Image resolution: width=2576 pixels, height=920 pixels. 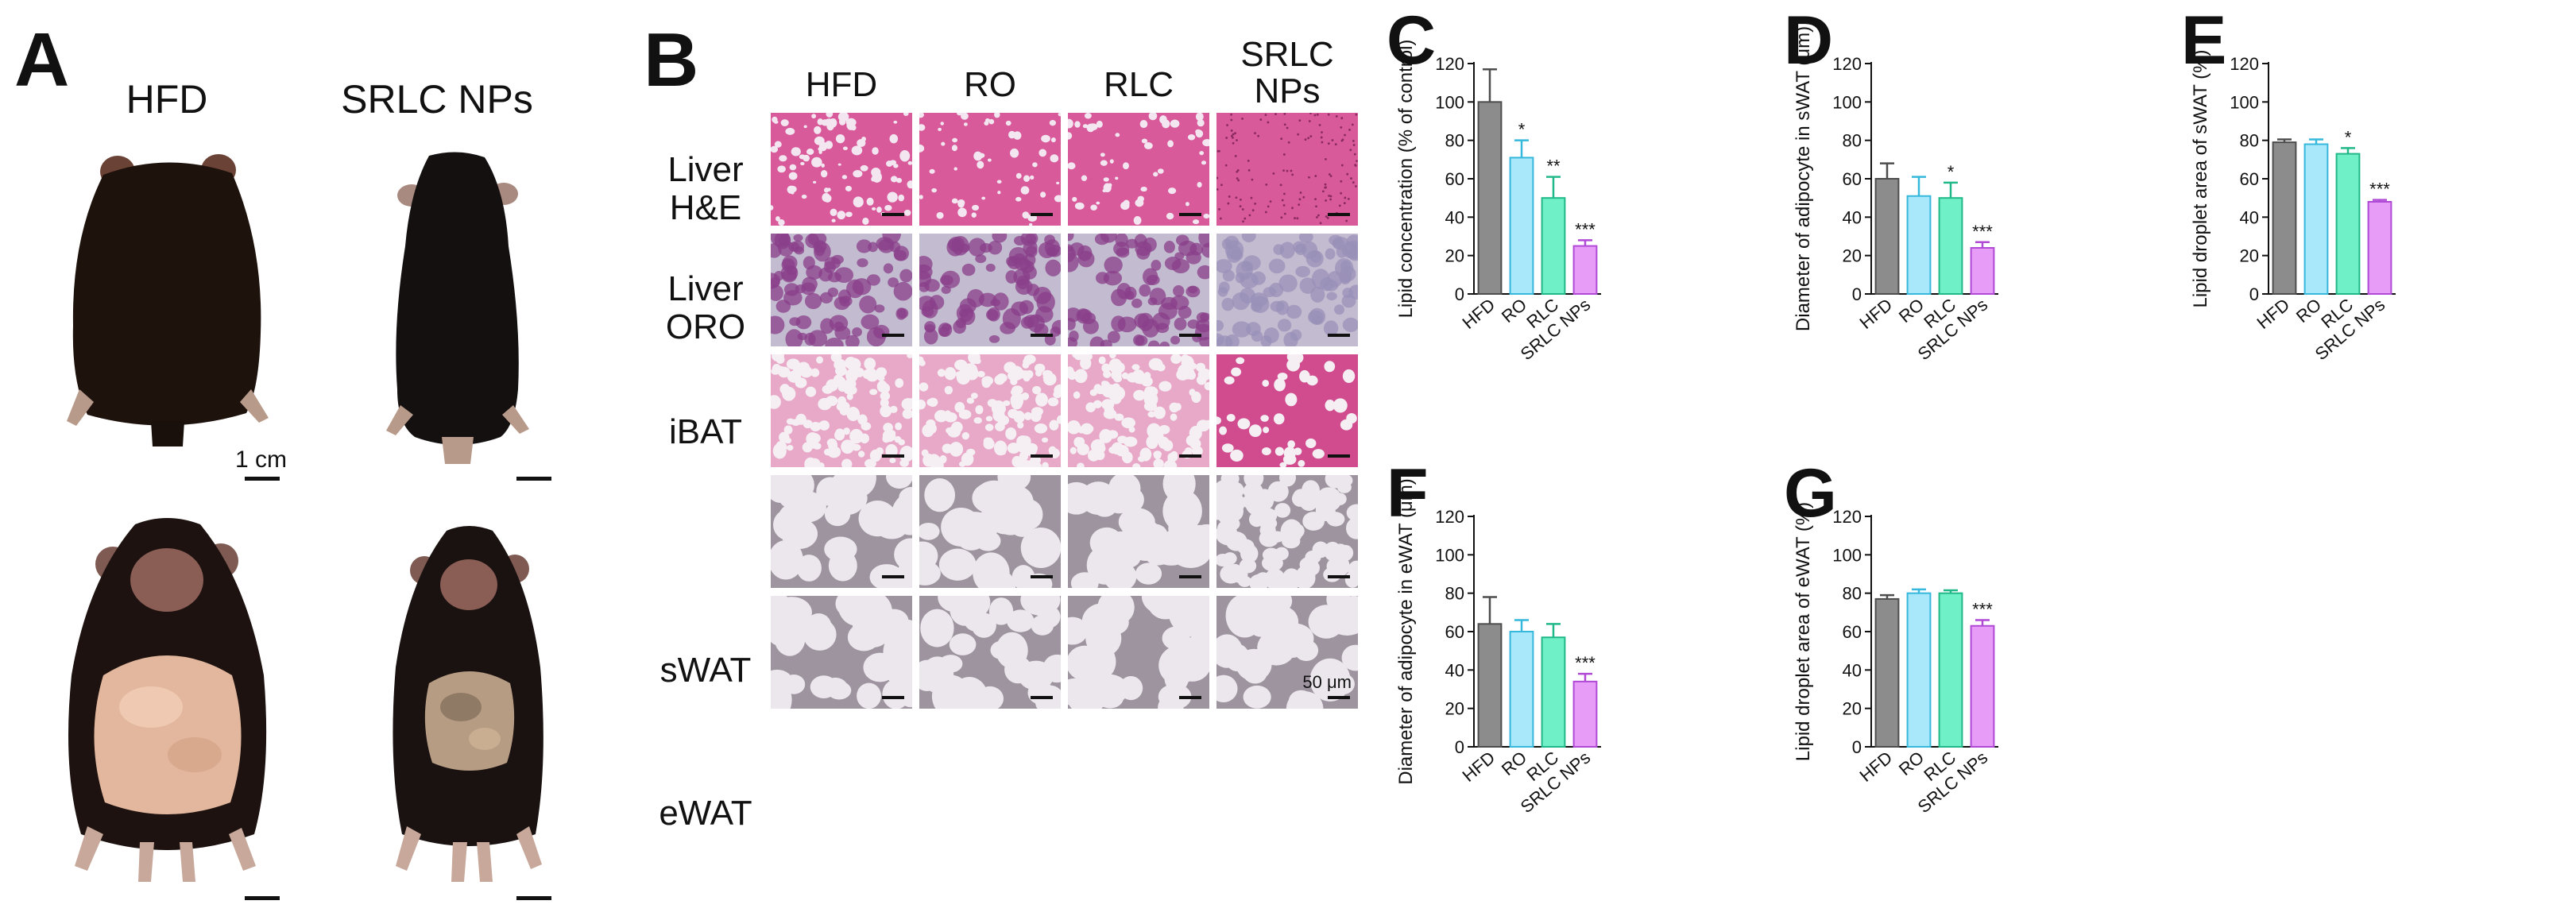 What do you see at coordinates (990, 531) in the screenshot?
I see `histology-tile-swat-ro` at bounding box center [990, 531].